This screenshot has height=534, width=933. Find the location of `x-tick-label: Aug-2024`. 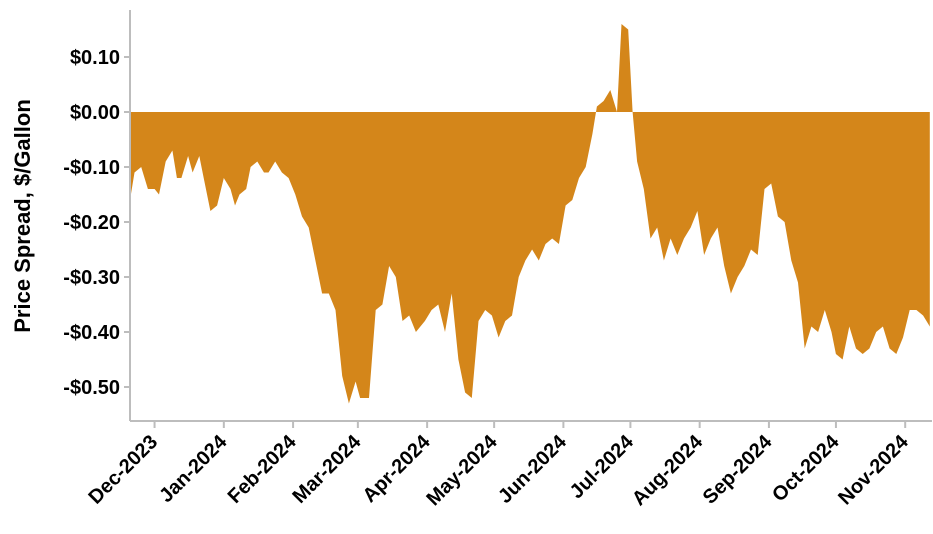

x-tick-label: Aug-2024 is located at coordinates (668, 470).